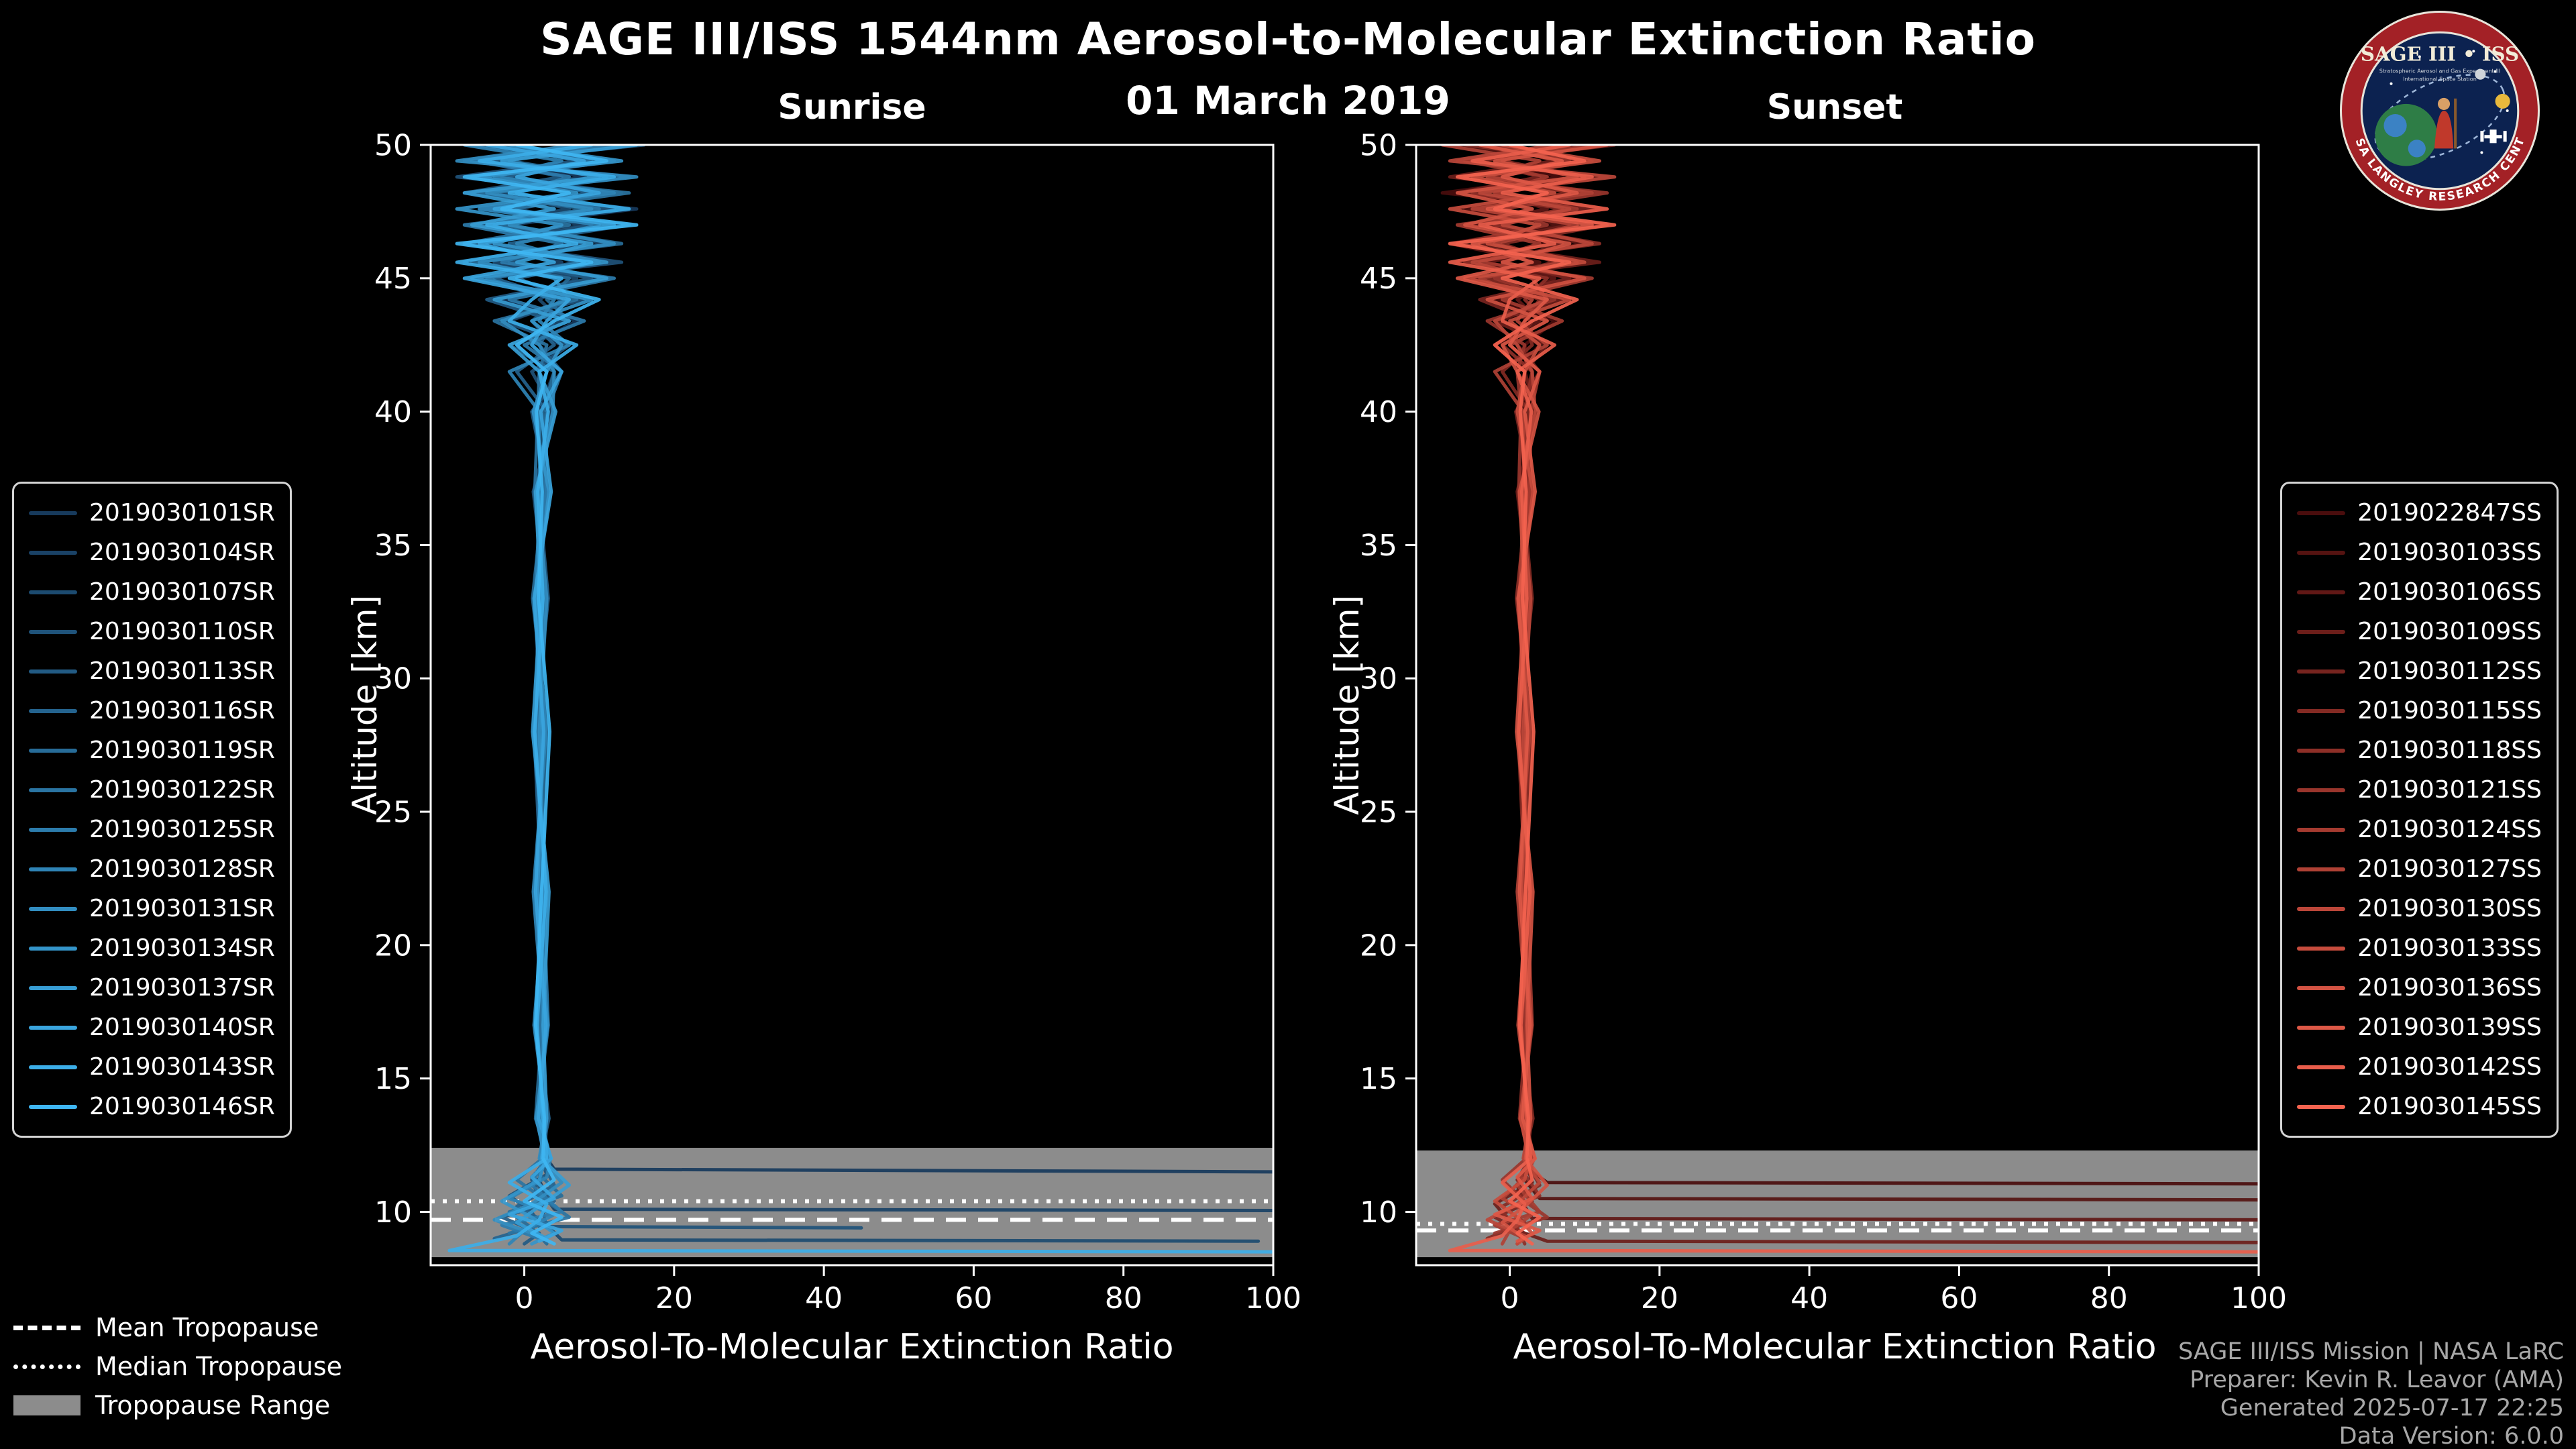  What do you see at coordinates (1378, 1079) in the screenshot?
I see `y-tick-label: 15` at bounding box center [1378, 1079].